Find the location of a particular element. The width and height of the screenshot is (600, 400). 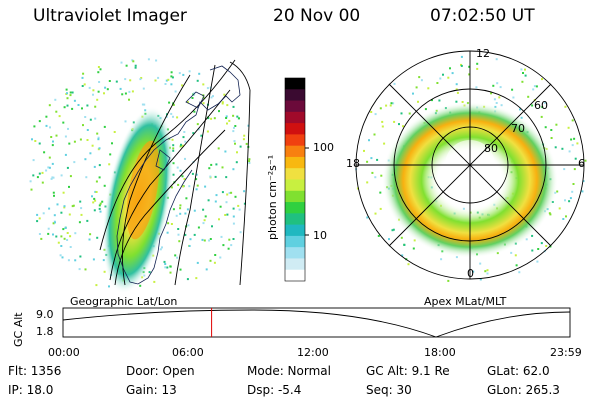

info-flt: Flt: 1356 is located at coordinates (35, 371).